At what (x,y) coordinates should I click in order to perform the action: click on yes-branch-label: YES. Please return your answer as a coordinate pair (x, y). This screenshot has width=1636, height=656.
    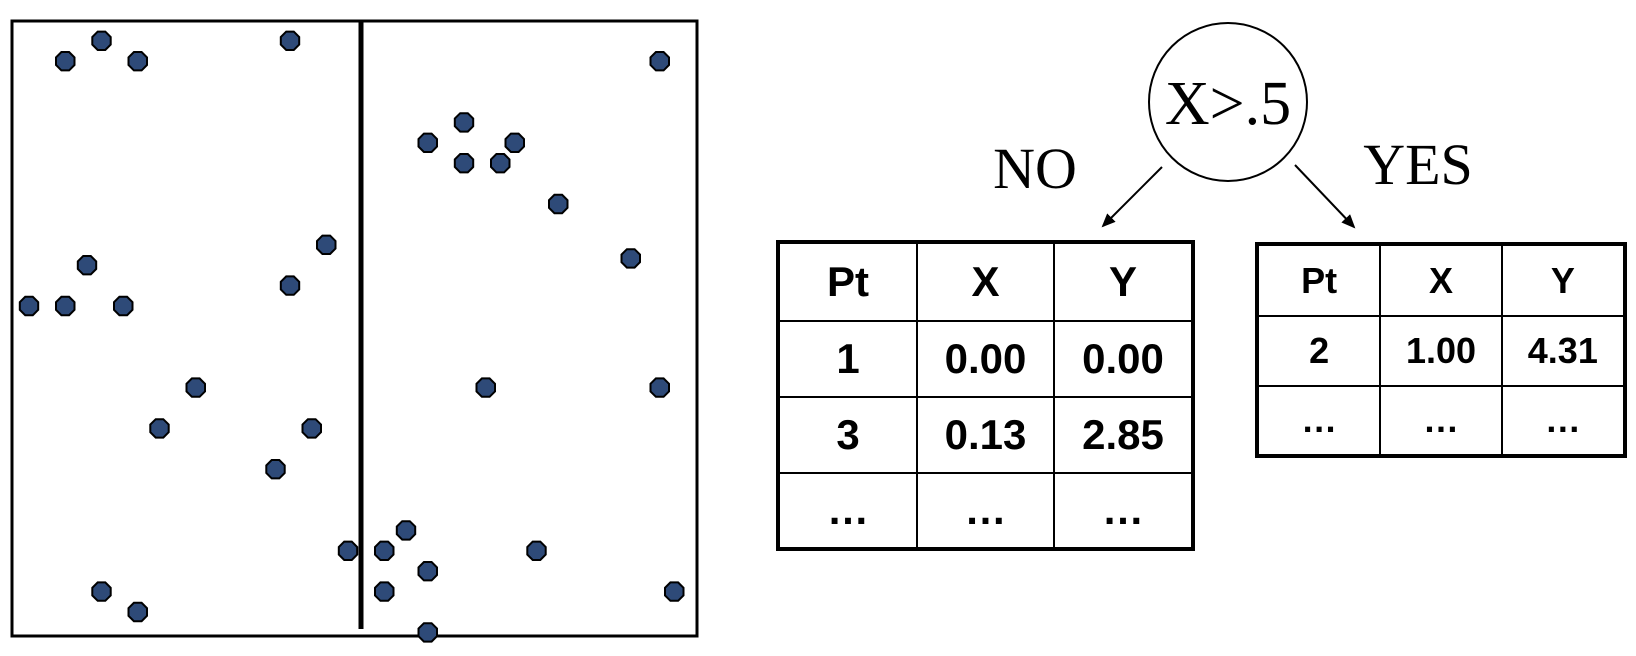
    Looking at the image, I should click on (1418, 164).